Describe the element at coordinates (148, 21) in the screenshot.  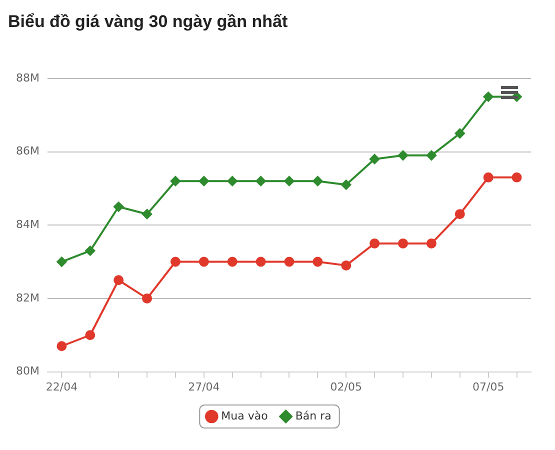
I see `chart-title: Biểu đồ giá vàng 30 ngày gần nhất` at that location.